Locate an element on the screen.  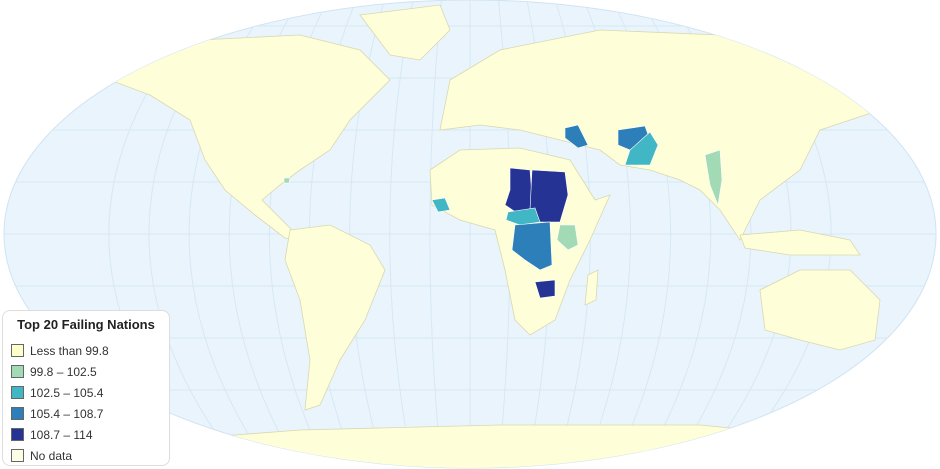
legend-label: 105.4 – 108.7 is located at coordinates (67, 413).